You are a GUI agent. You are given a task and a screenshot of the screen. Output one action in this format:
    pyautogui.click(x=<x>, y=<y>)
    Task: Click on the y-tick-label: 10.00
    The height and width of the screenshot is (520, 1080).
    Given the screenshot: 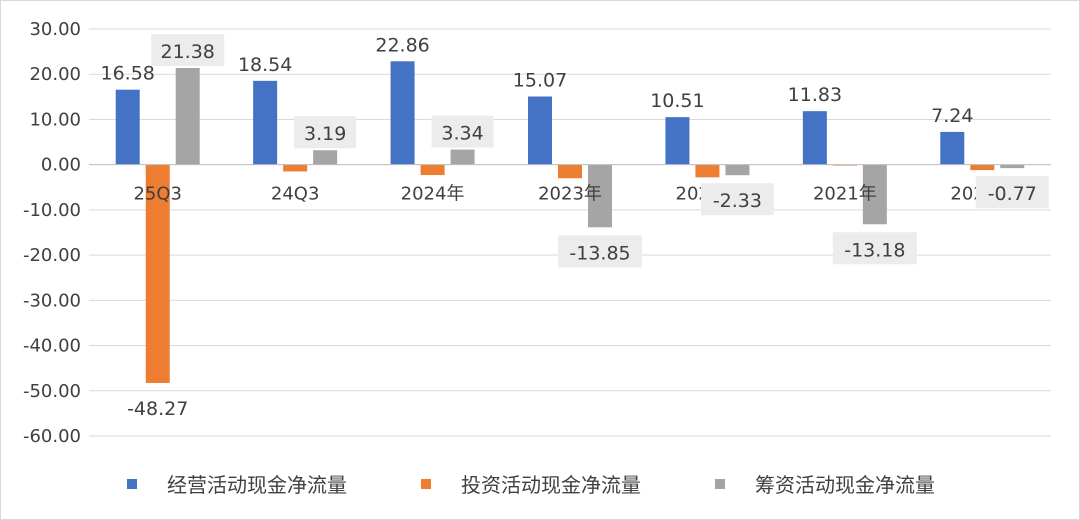 What is the action you would take?
    pyautogui.click(x=55, y=119)
    